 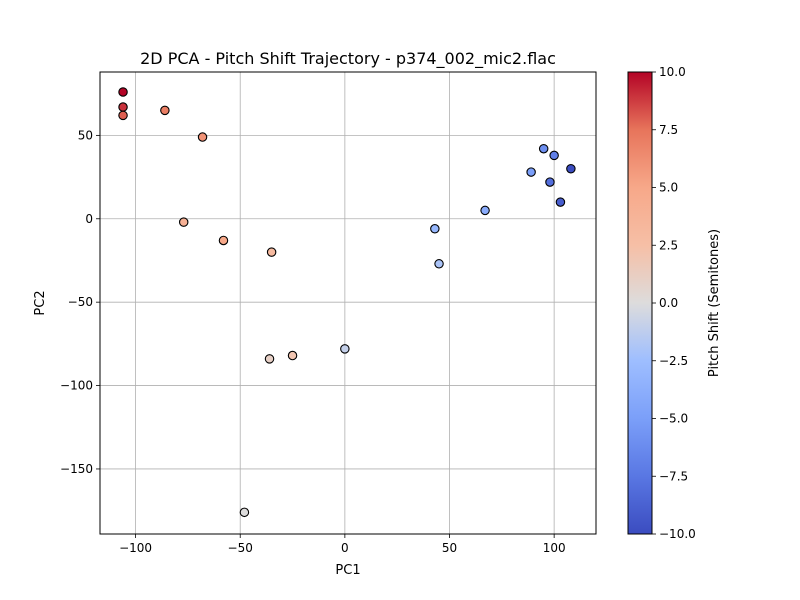 I want to click on y-tick-label: 0, so click(x=89, y=219).